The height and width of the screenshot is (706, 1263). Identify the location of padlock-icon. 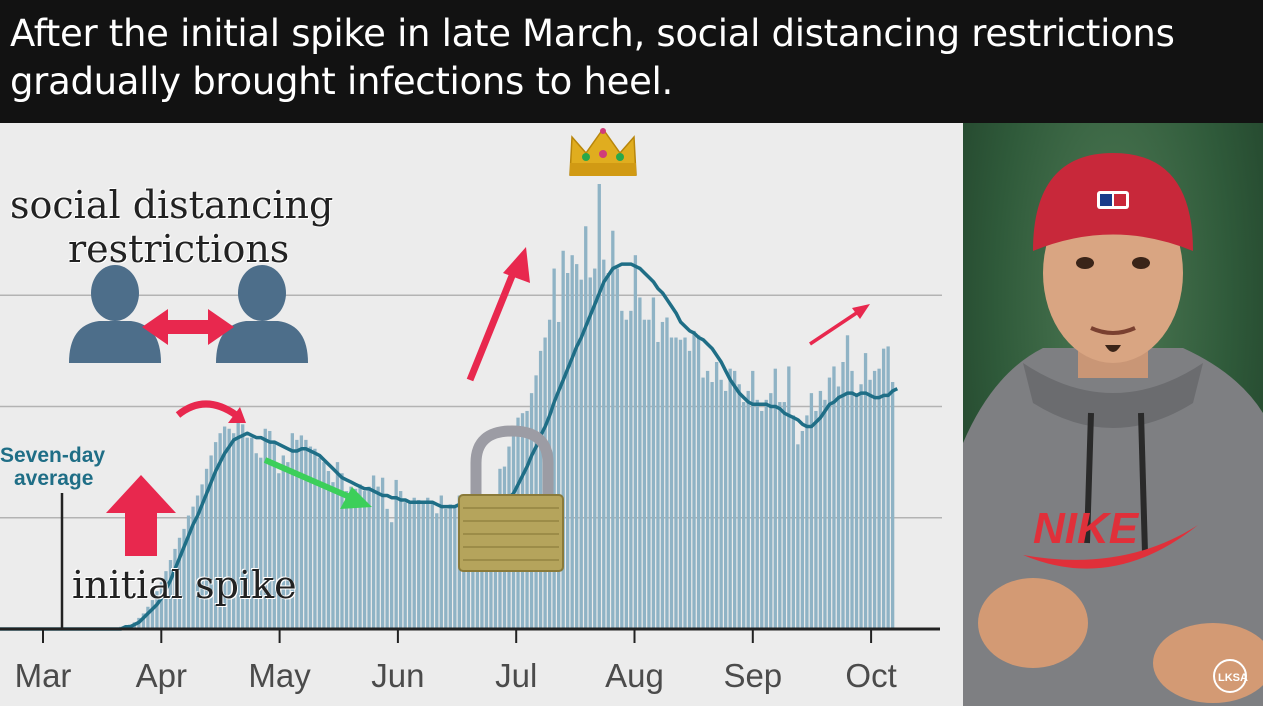
(511, 498).